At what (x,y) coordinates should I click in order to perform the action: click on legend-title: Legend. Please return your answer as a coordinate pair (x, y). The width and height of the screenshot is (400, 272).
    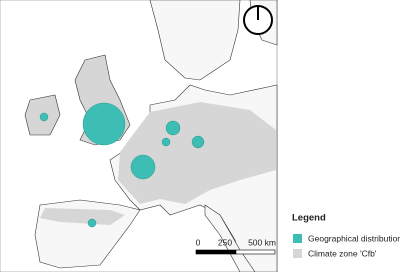
    Looking at the image, I should click on (309, 218).